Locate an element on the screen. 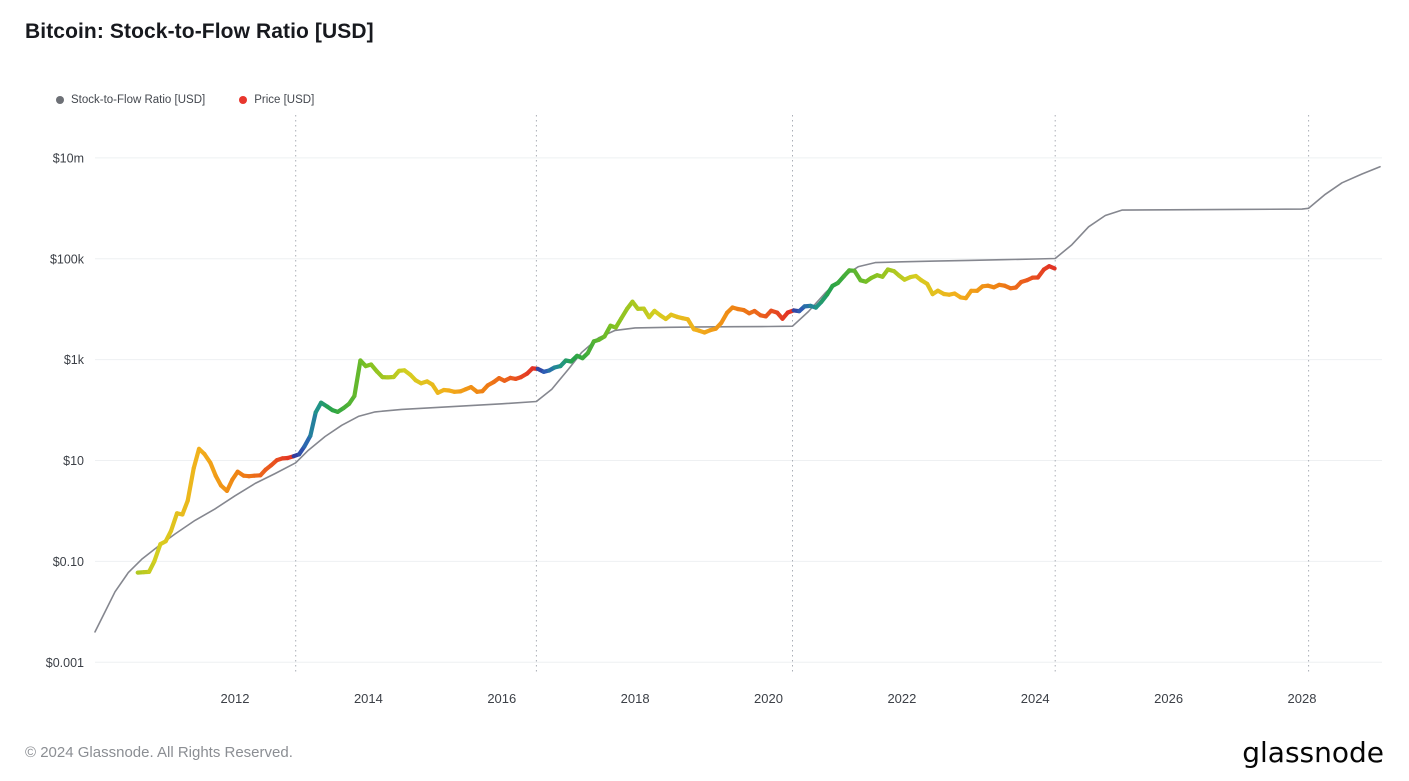 The image size is (1409, 781). svg-text: 2020 is located at coordinates (768, 698).